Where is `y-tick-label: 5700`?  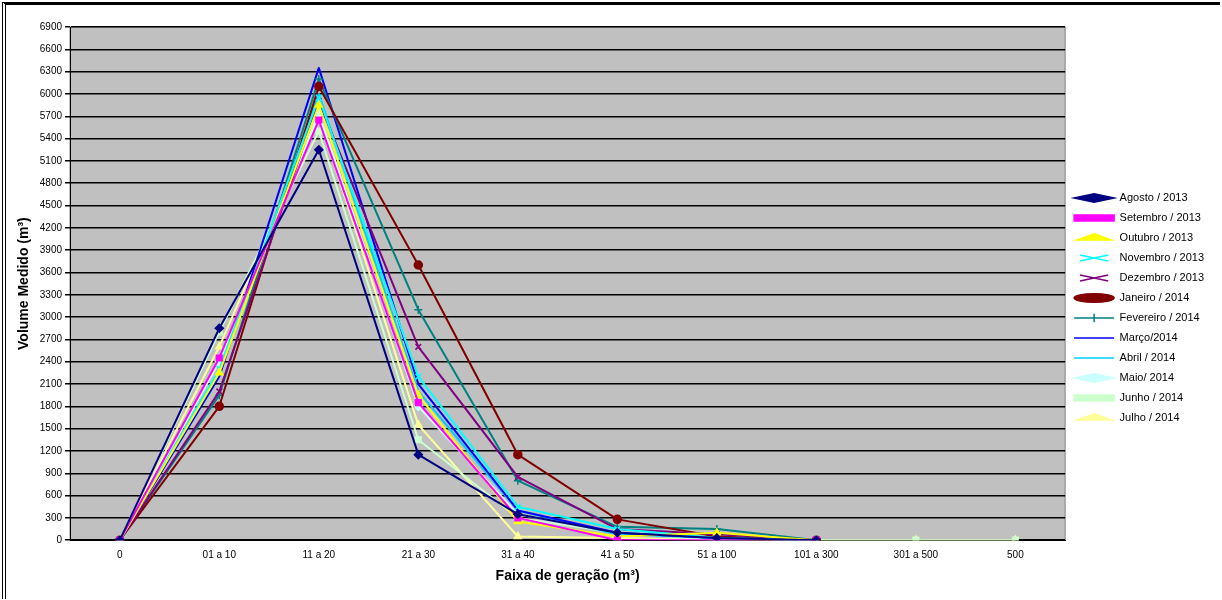 y-tick-label: 5700 is located at coordinates (51, 115).